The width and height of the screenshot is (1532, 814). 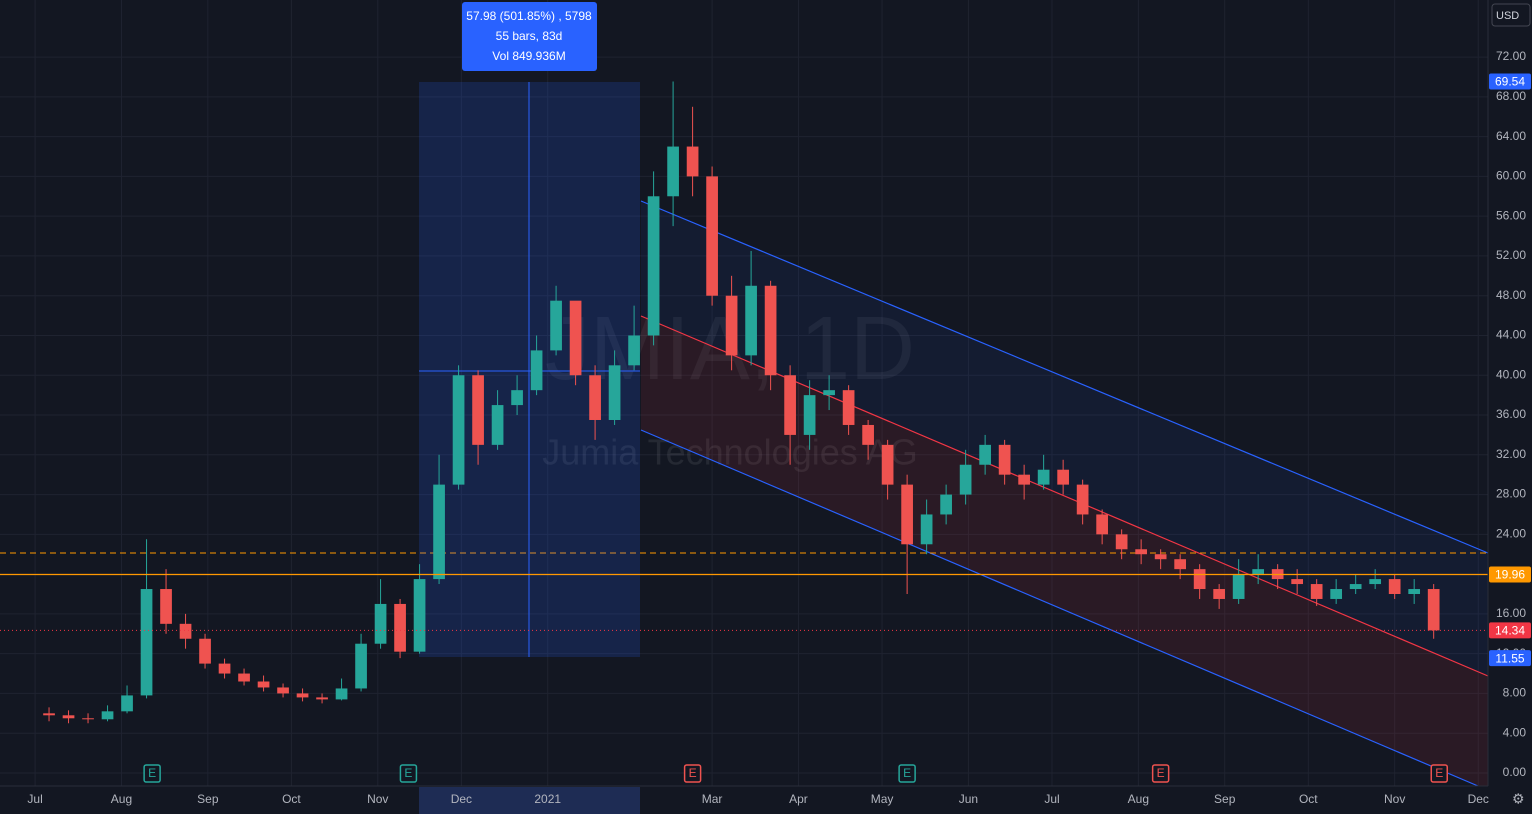 What do you see at coordinates (1507, 16) in the screenshot?
I see `currency: USD` at bounding box center [1507, 16].